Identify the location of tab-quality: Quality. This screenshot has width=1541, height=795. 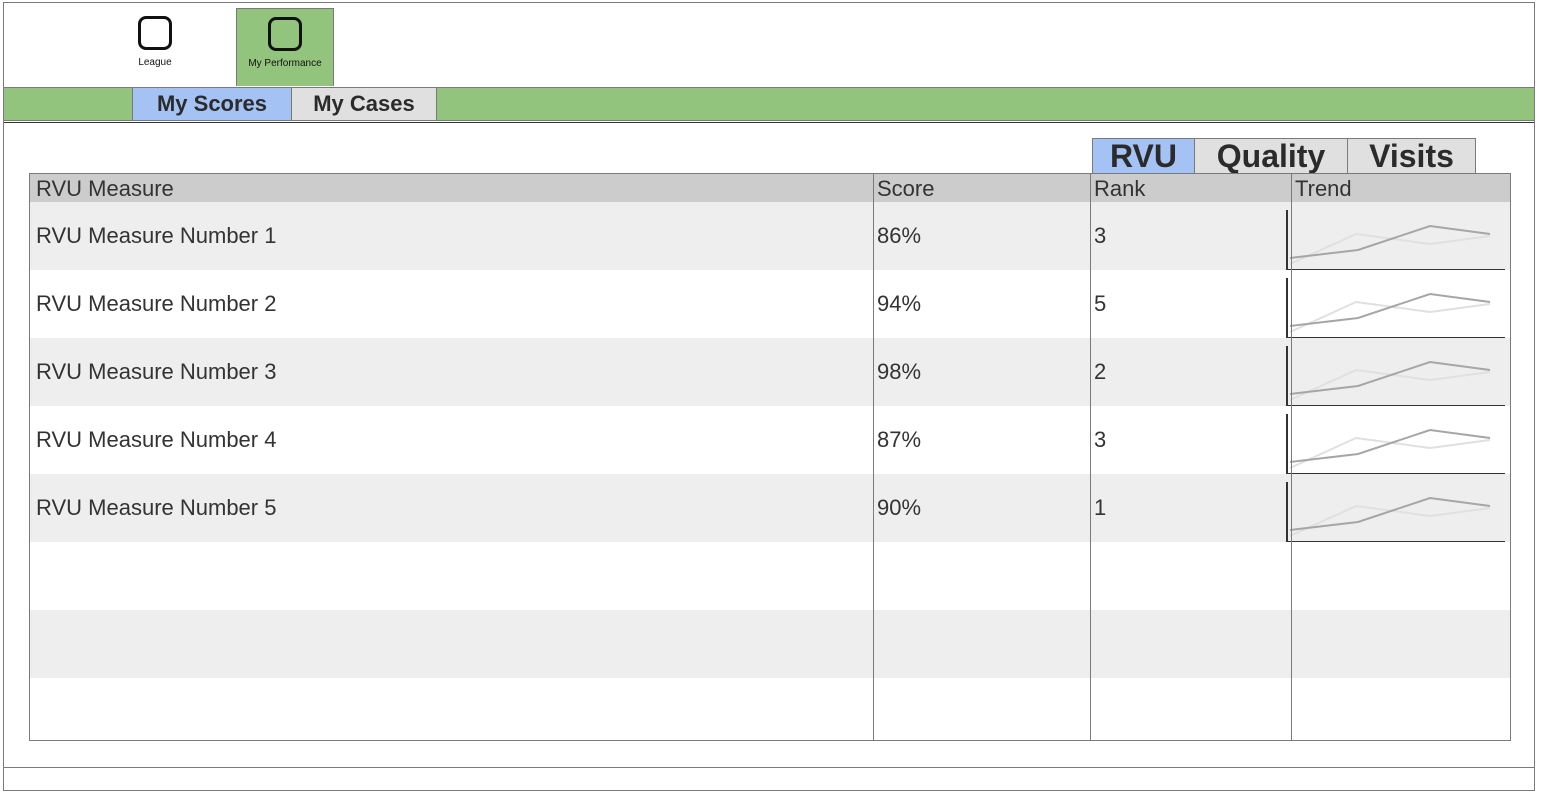
(1271, 156).